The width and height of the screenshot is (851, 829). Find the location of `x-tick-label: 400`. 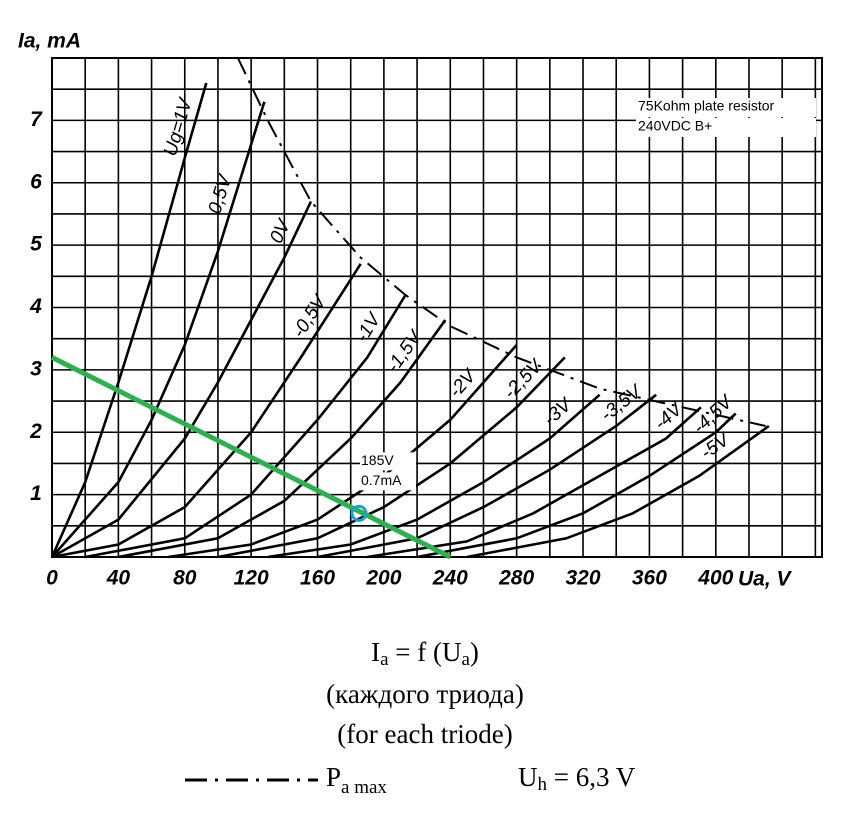

x-tick-label: 400 is located at coordinates (715, 578).